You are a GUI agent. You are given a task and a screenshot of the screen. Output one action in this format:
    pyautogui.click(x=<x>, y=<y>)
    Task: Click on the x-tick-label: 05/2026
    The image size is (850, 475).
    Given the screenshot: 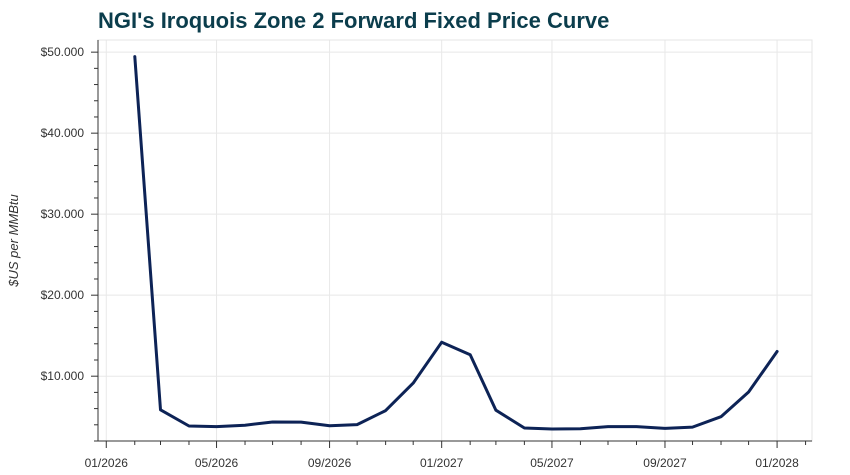 What is the action you would take?
    pyautogui.click(x=217, y=463)
    